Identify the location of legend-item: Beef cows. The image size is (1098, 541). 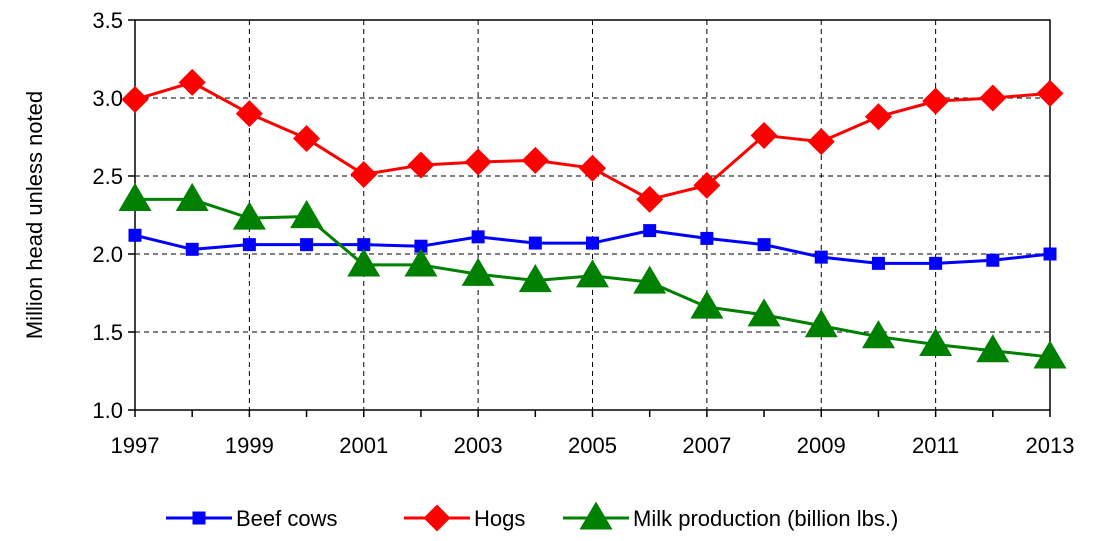
(252, 518).